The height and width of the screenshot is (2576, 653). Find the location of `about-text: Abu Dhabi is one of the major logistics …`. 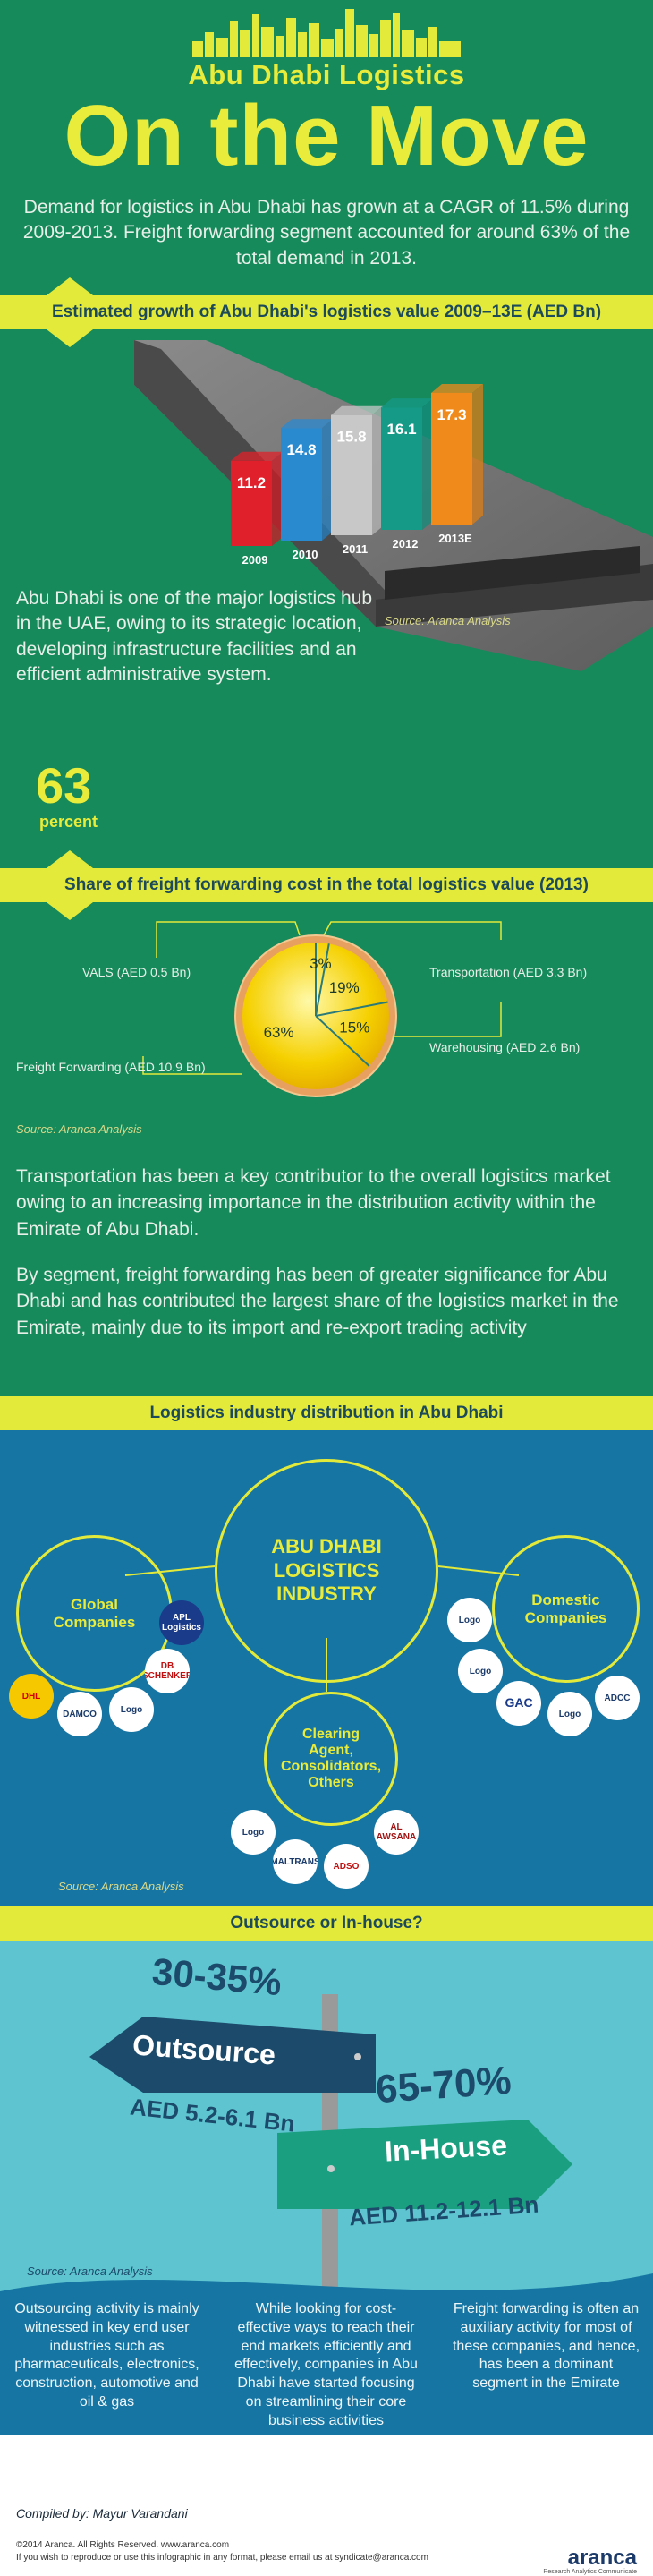

about-text: Abu Dhabi is one of the major logistics … is located at coordinates (195, 637).